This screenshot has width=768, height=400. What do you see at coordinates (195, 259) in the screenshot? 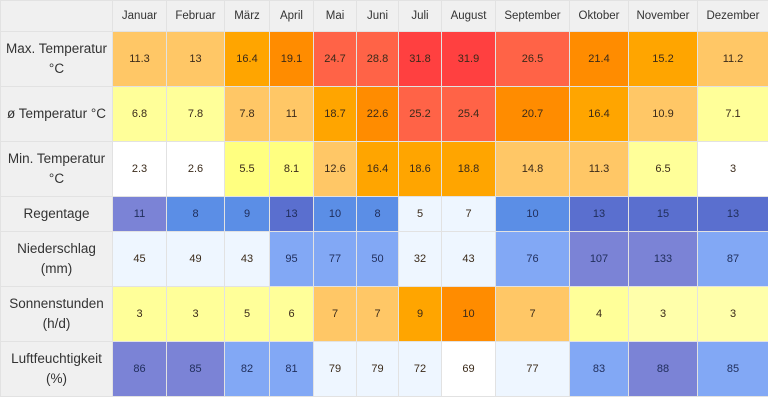
I see `value-cell: 49` at bounding box center [195, 259].